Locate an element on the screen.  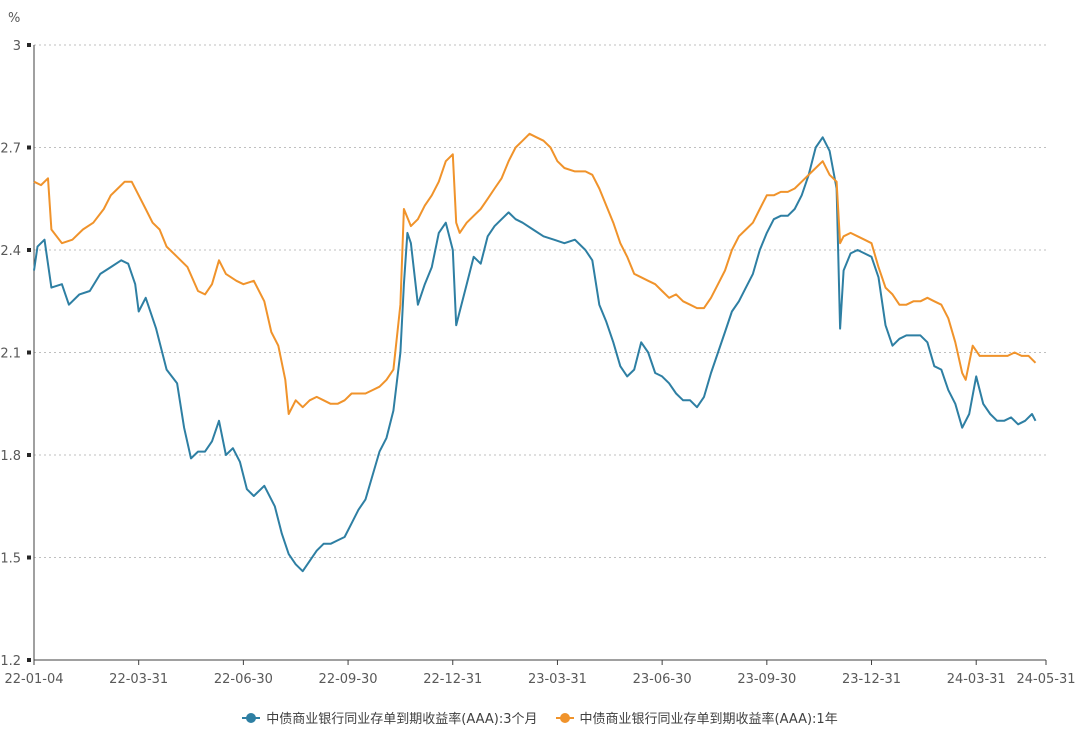
legend-item-3m: 中债商业银行同业存单到期收益率(AAA):3个月 is located at coordinates (390, 717).